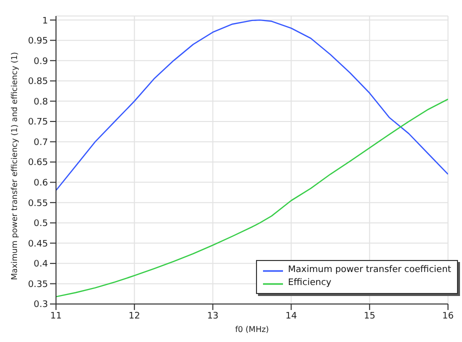 The width and height of the screenshot is (462, 342). Describe the element at coordinates (38, 123) in the screenshot. I see `y-tick-label: 0.75` at that location.